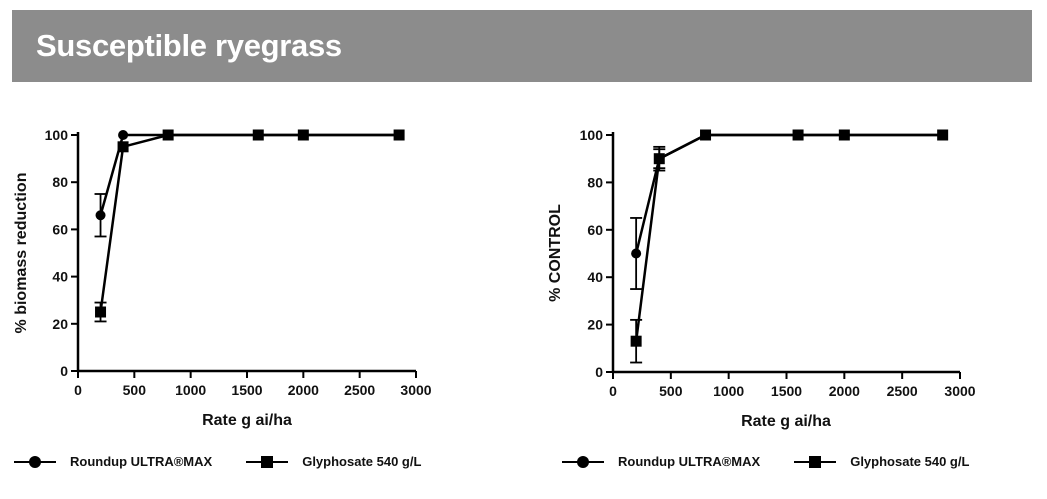  I want to click on y-axis-label: % CONTROL, so click(555, 253).